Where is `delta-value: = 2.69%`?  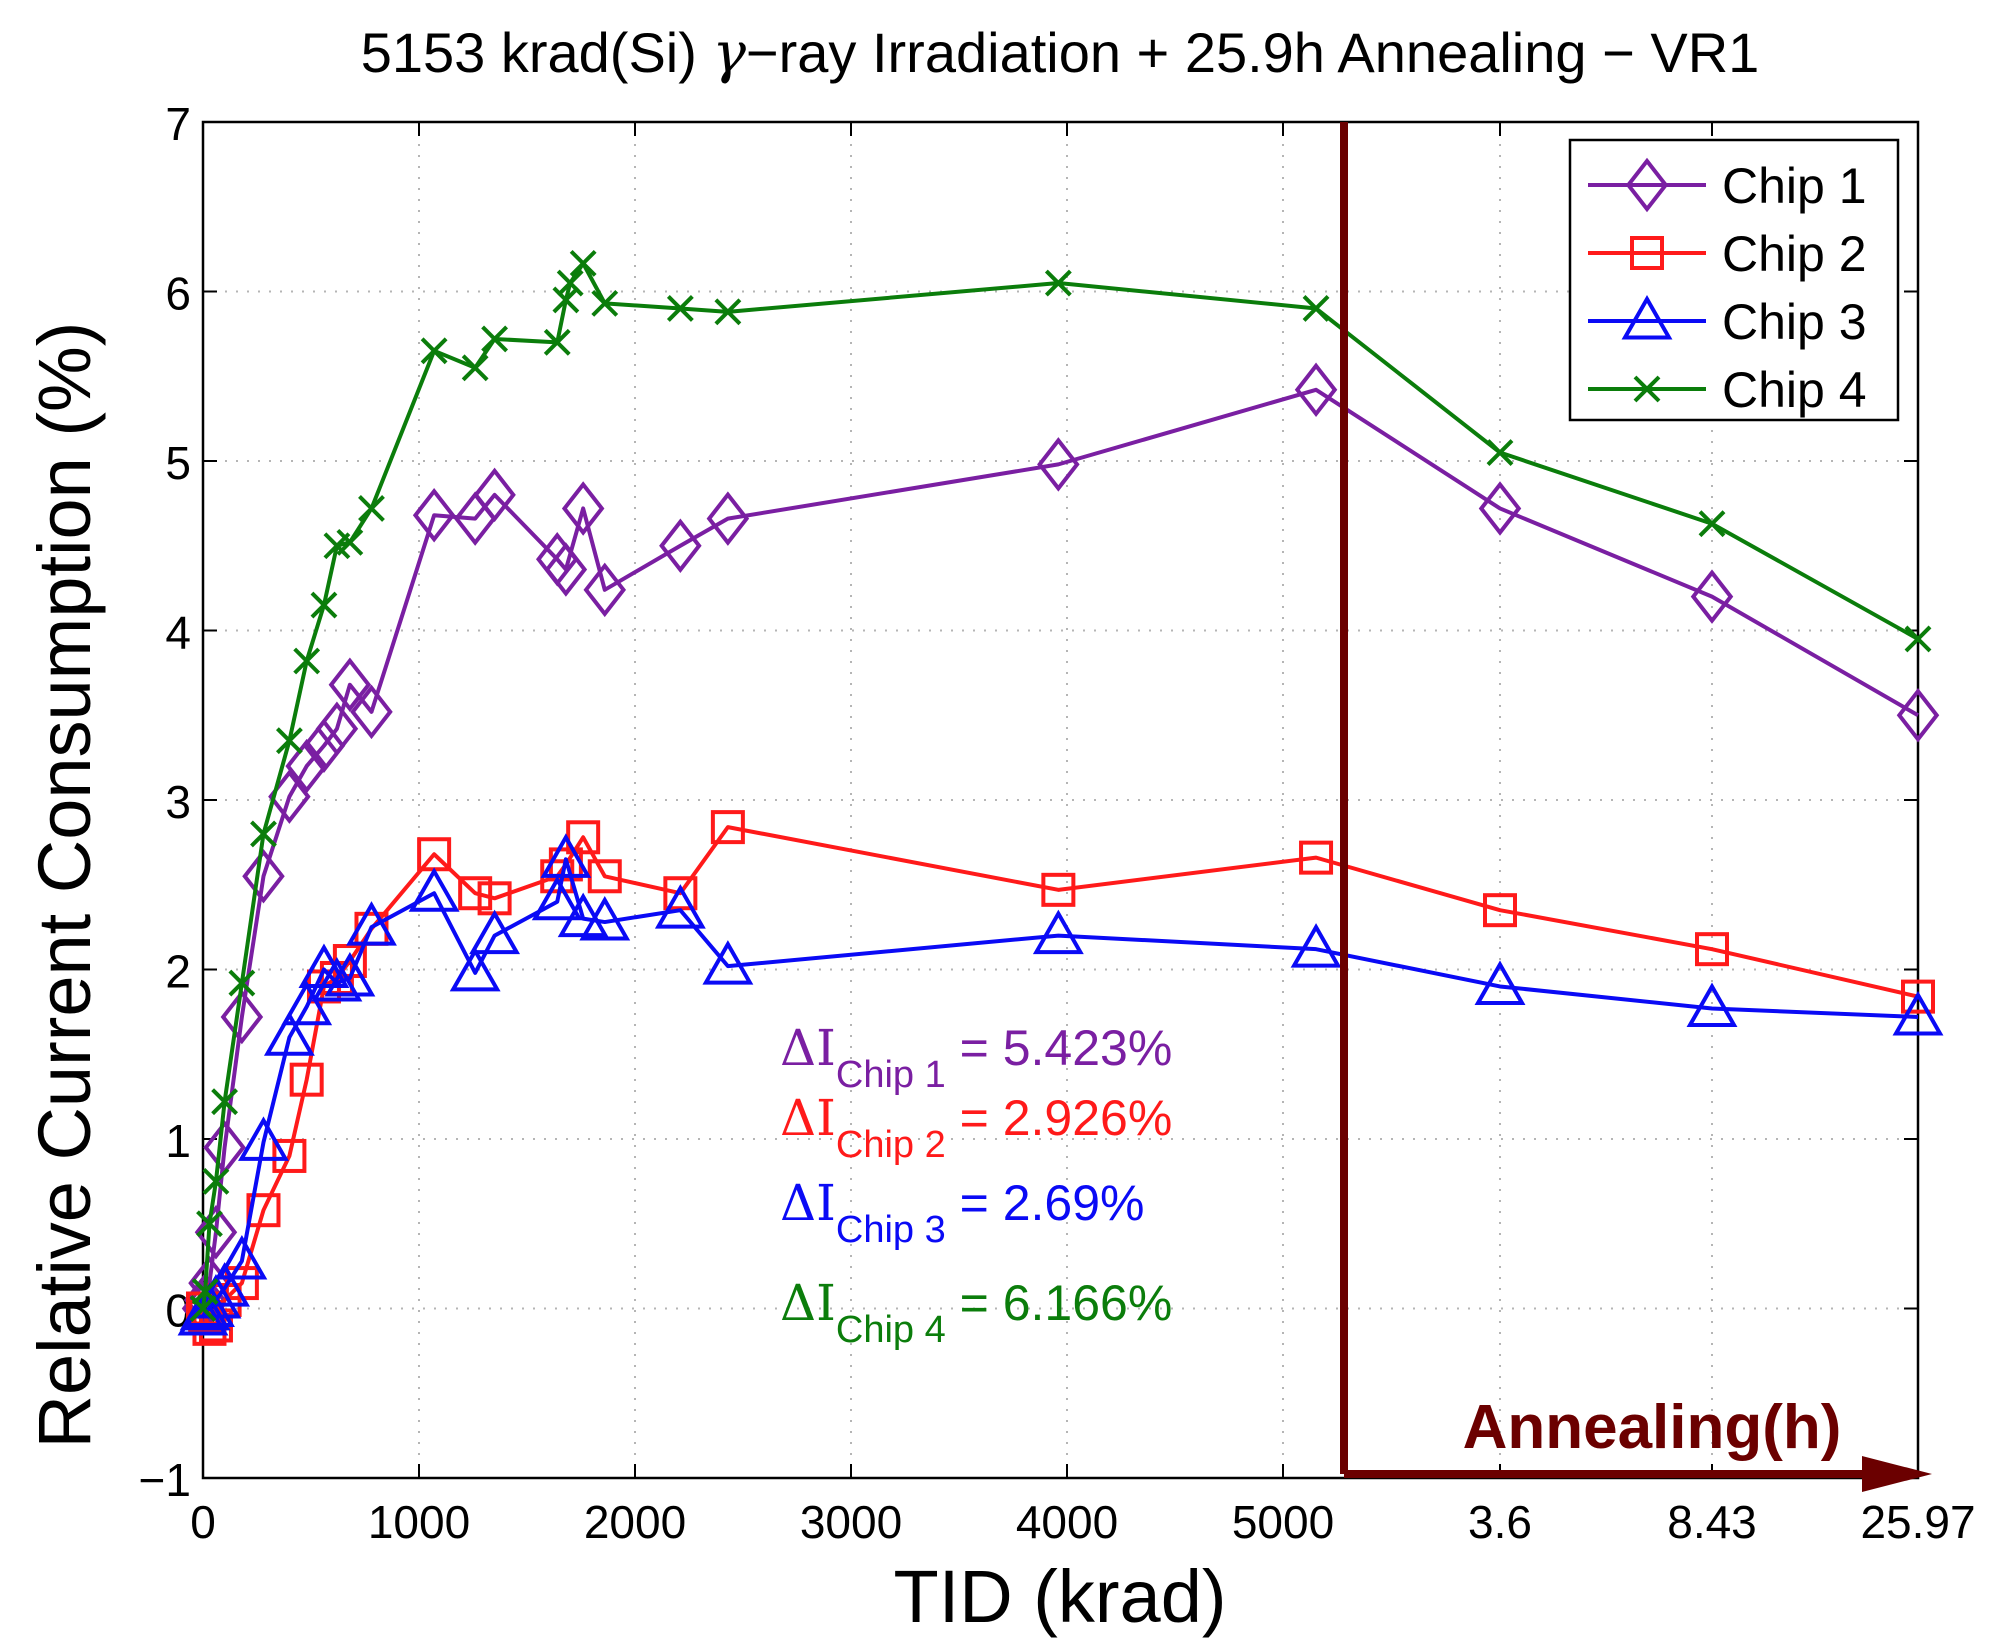 delta-value: = 2.69% is located at coordinates (1045, 1203).